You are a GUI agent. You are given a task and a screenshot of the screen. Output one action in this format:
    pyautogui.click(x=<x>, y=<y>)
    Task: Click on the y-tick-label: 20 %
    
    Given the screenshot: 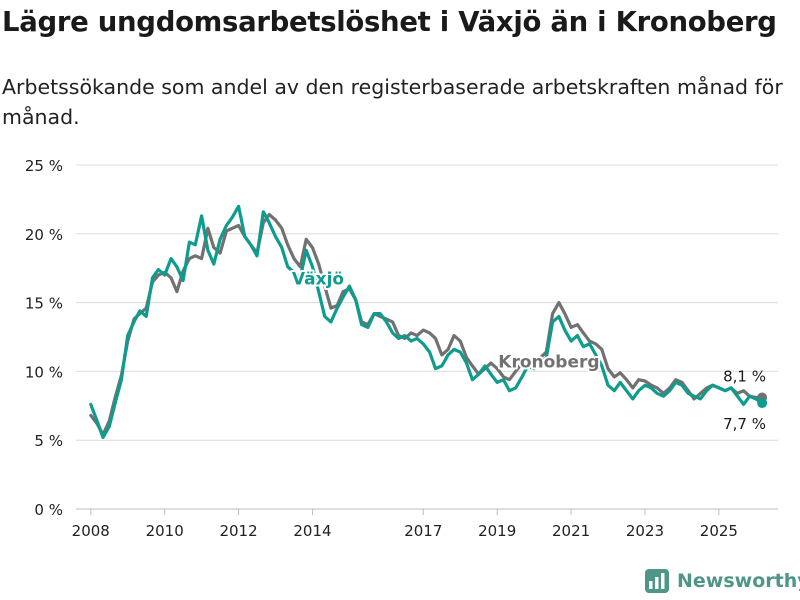 What is the action you would take?
    pyautogui.click(x=44, y=235)
    